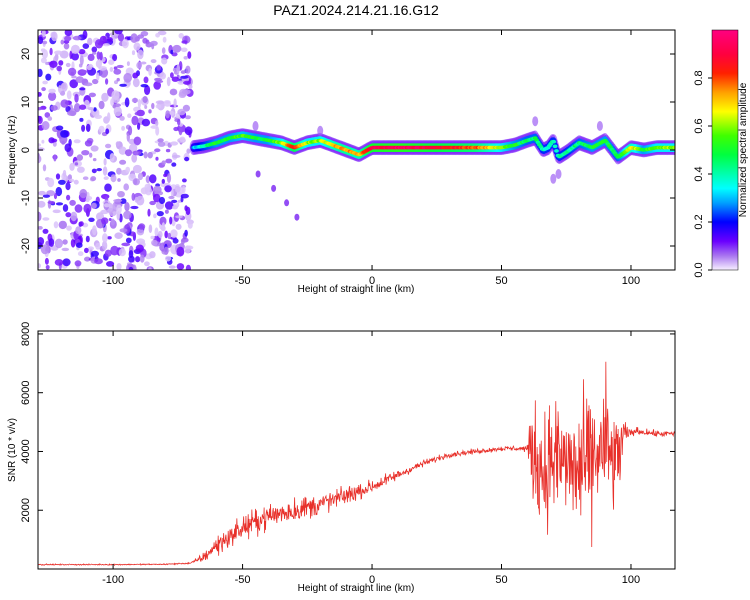 This screenshot has height=600, width=750. I want to click on spectrogram-y-tick-label: -20, so click(26, 246).